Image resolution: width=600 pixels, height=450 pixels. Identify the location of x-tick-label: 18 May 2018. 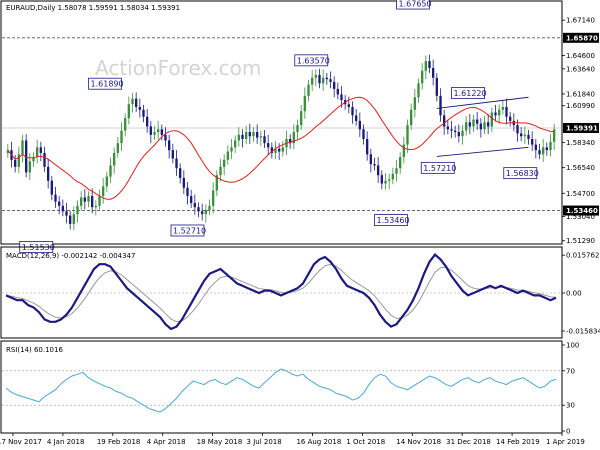
(220, 442).